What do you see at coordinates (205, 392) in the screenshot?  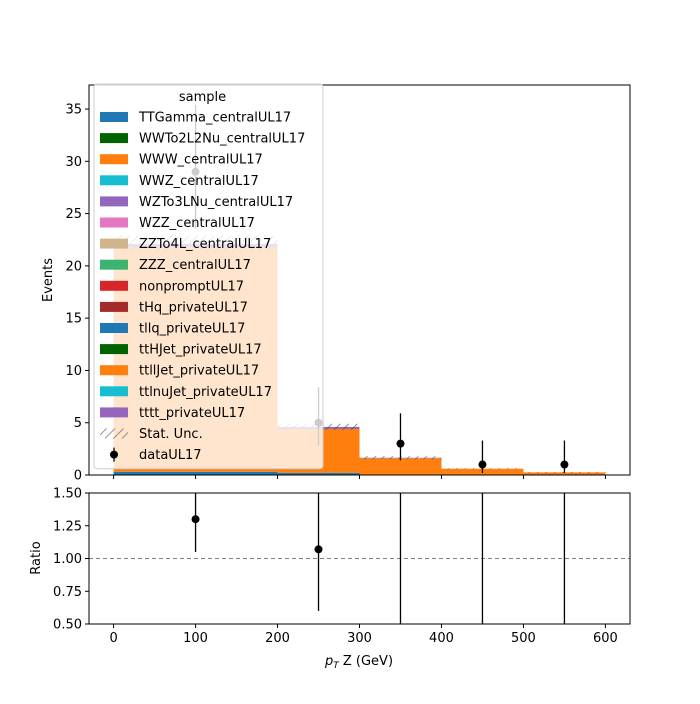 I see `legend-label-13: ttlnuJet_privateUL17` at bounding box center [205, 392].